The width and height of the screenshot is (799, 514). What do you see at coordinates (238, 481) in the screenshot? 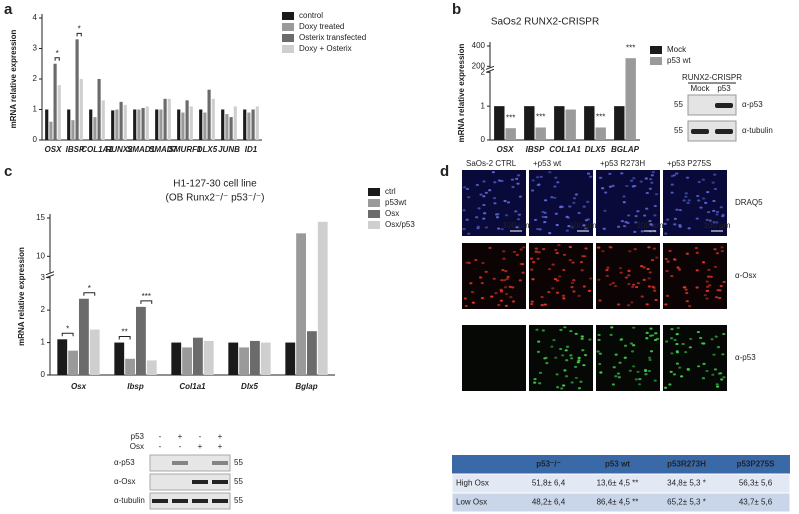
I see `blot-size: 55` at bounding box center [238, 481].